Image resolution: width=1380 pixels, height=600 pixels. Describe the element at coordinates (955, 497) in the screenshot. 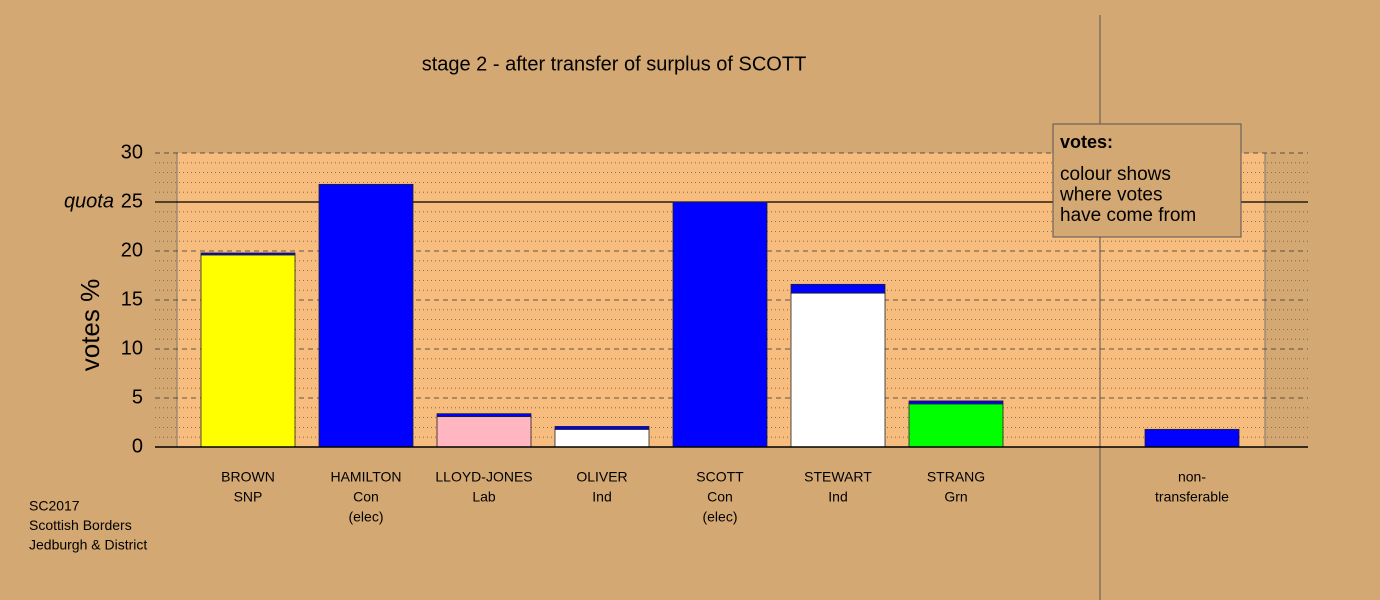

I see `x-tick-label: Grn` at that location.